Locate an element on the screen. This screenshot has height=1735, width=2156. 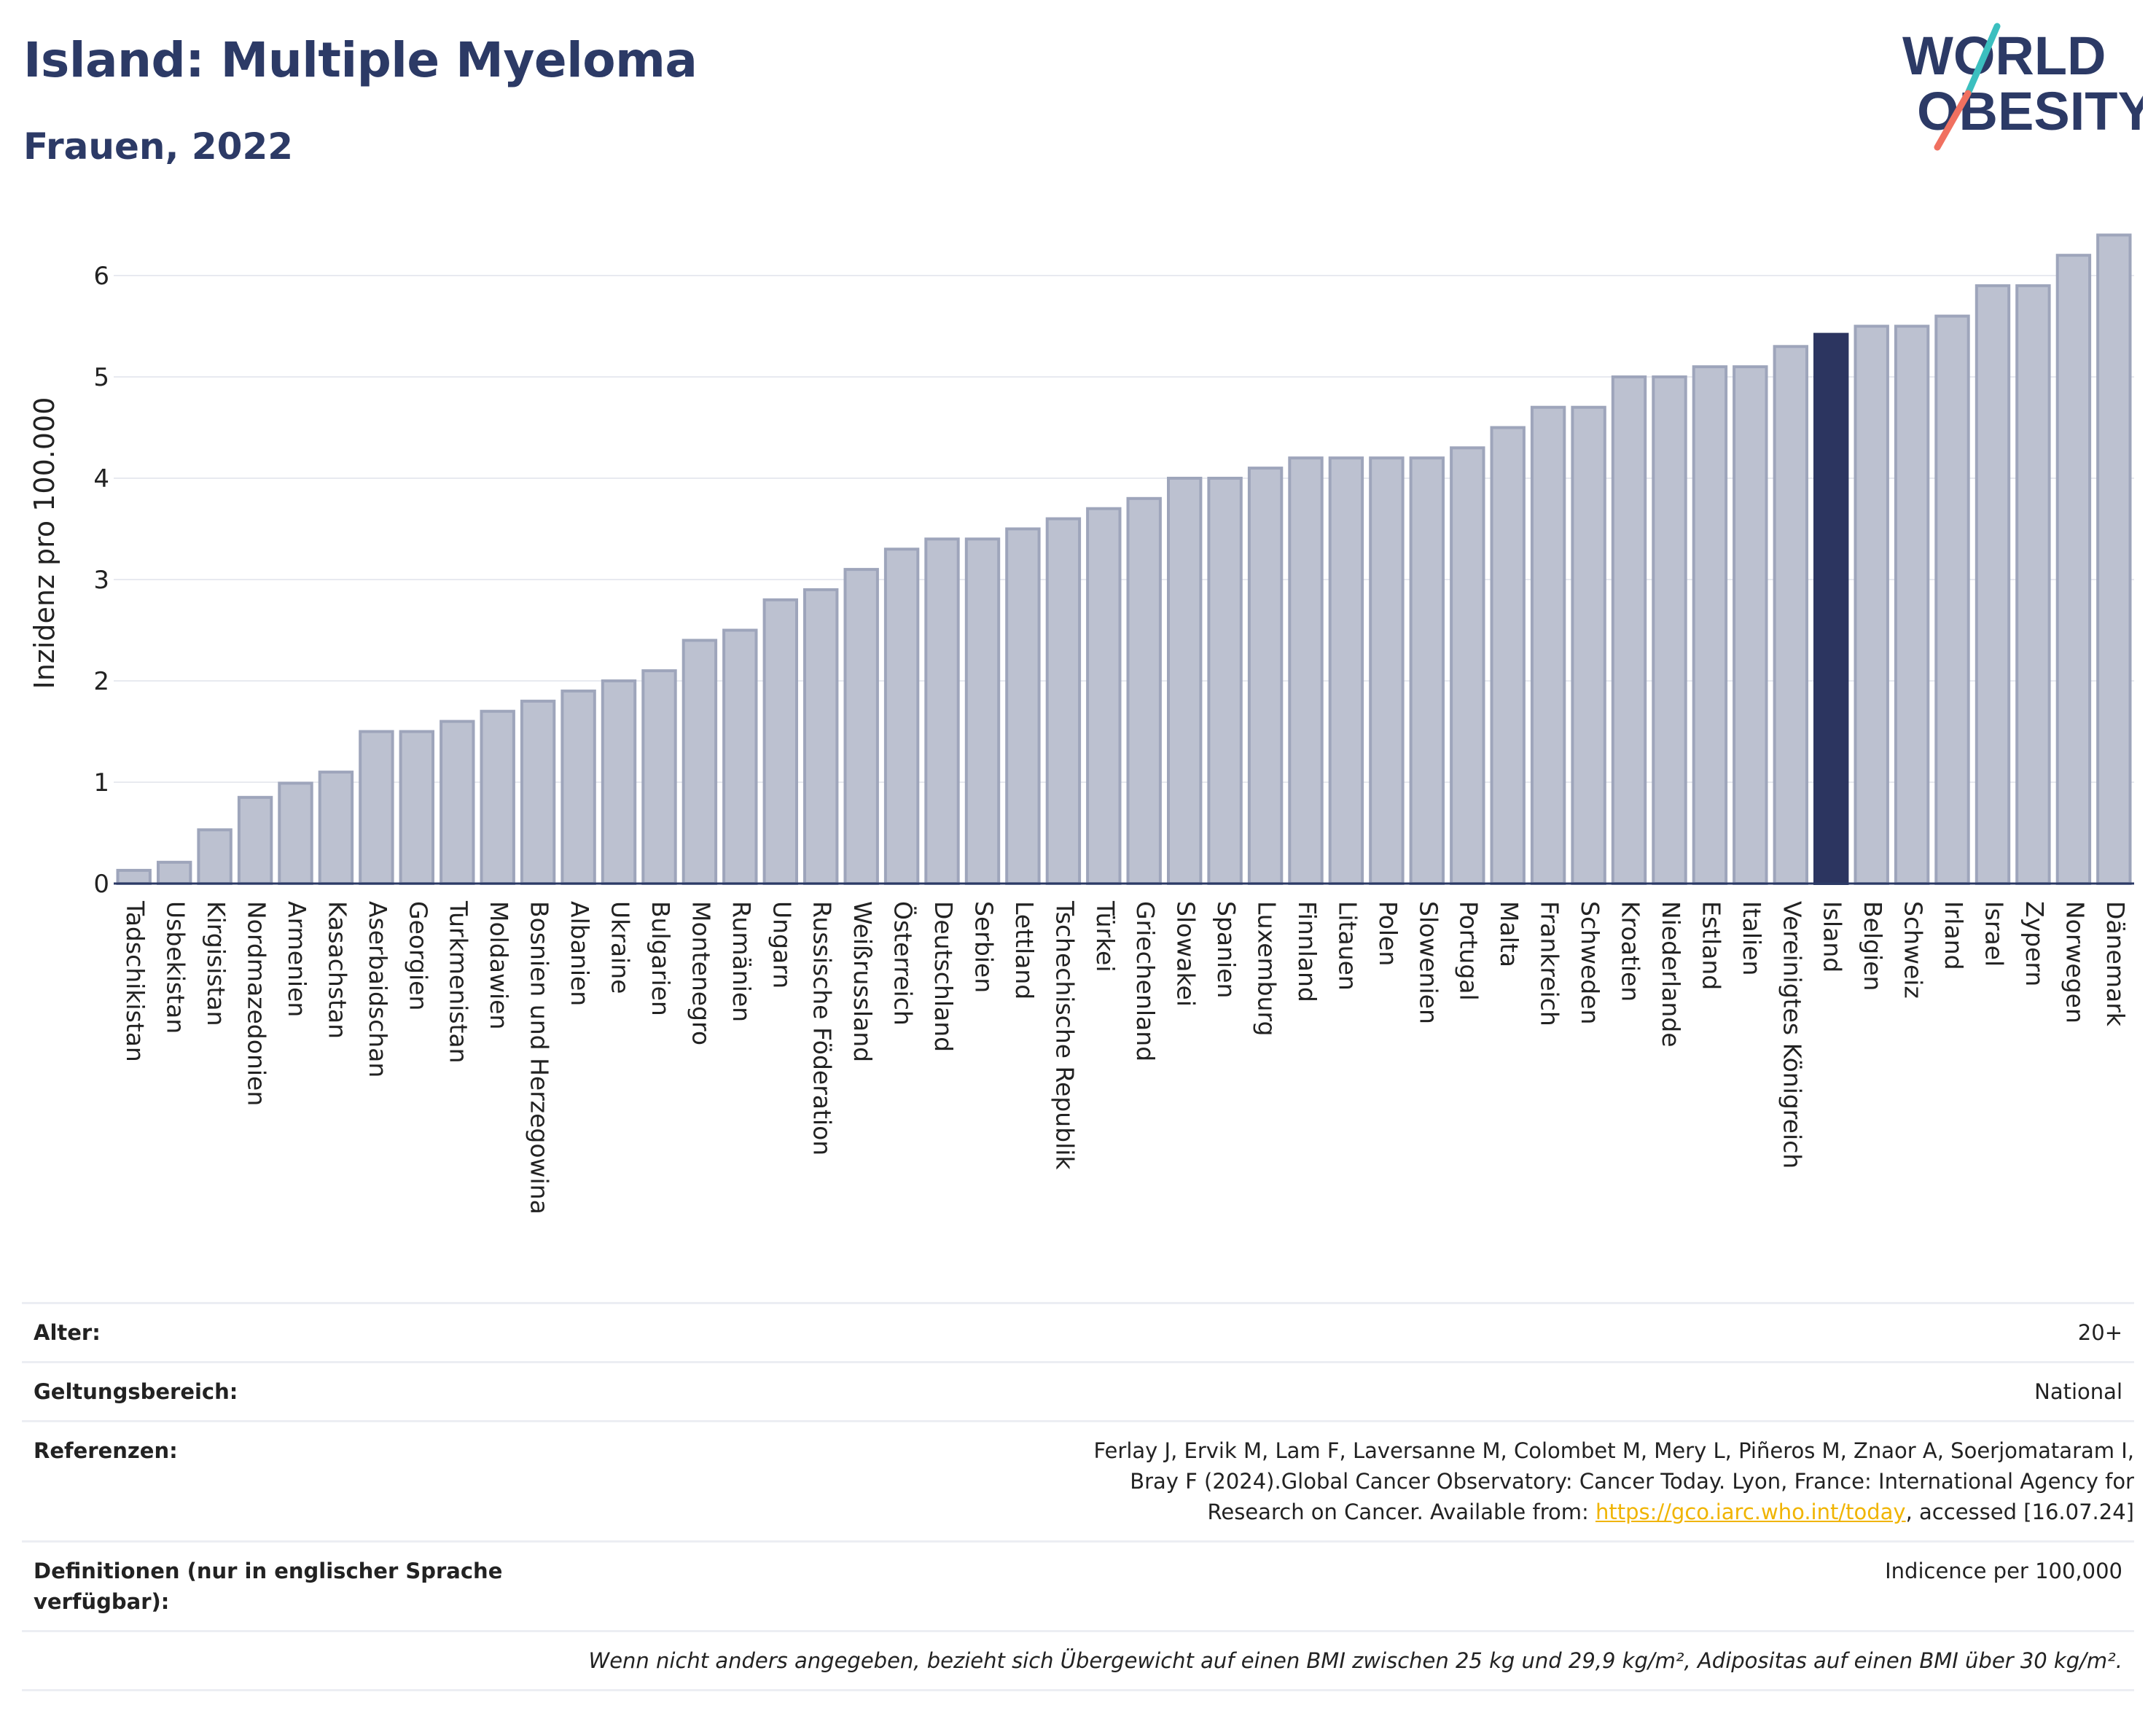
y-axis-label: Inzidenz pro 100.000 is located at coordinates (44, 543).